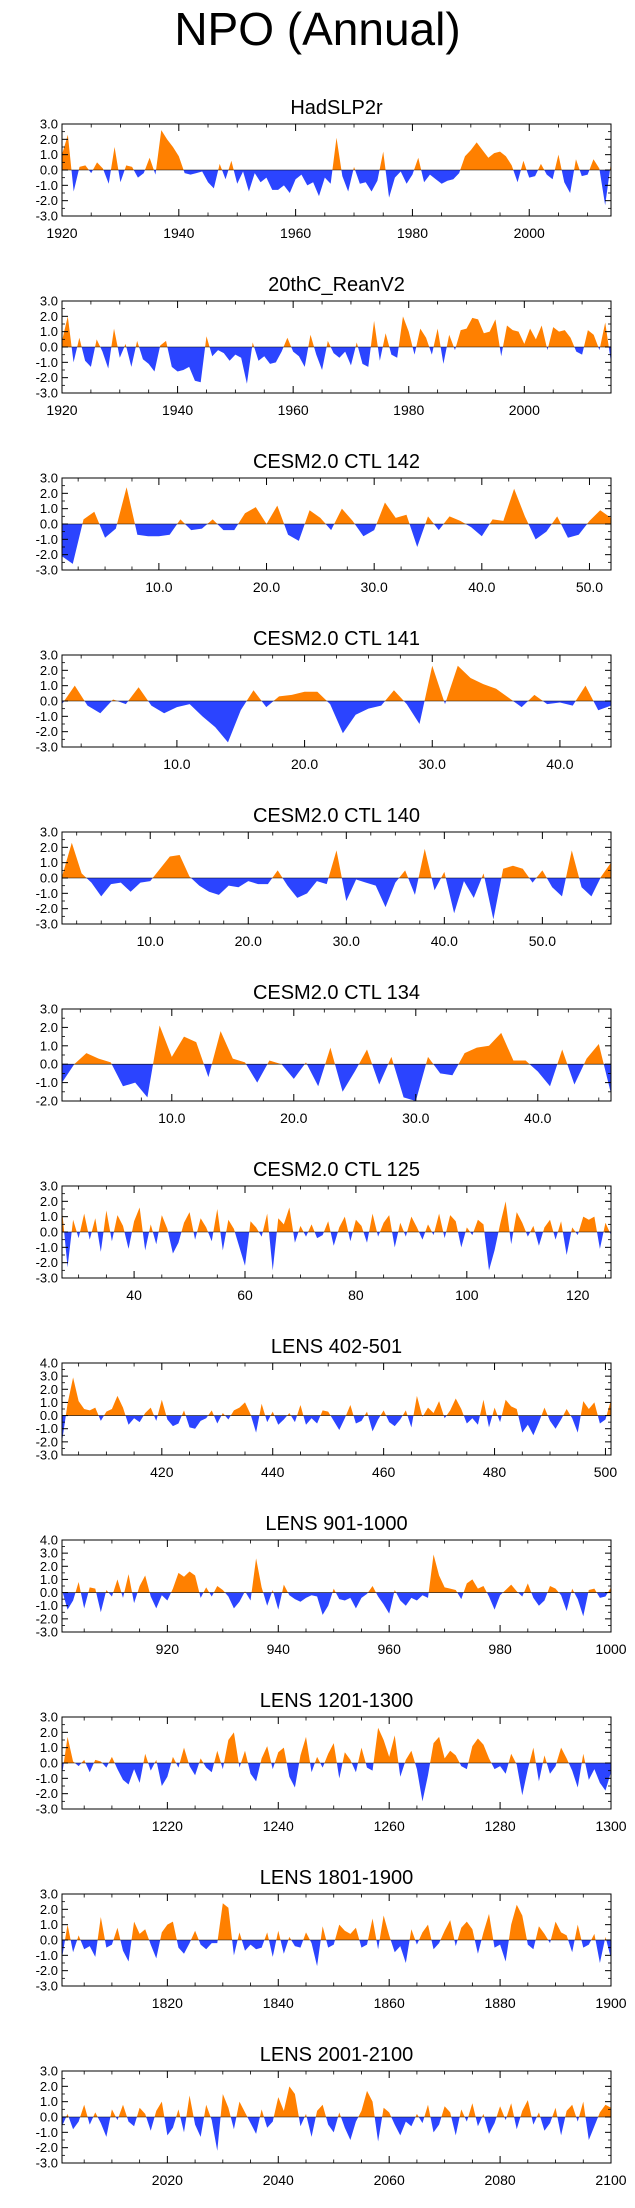  I want to click on x-tick-label: 2040, so click(278, 2180).